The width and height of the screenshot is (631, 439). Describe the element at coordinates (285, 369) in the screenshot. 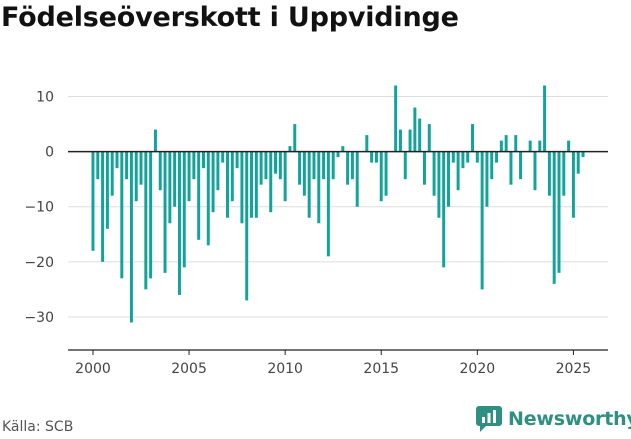

I see `x-tick-label: 2010` at that location.